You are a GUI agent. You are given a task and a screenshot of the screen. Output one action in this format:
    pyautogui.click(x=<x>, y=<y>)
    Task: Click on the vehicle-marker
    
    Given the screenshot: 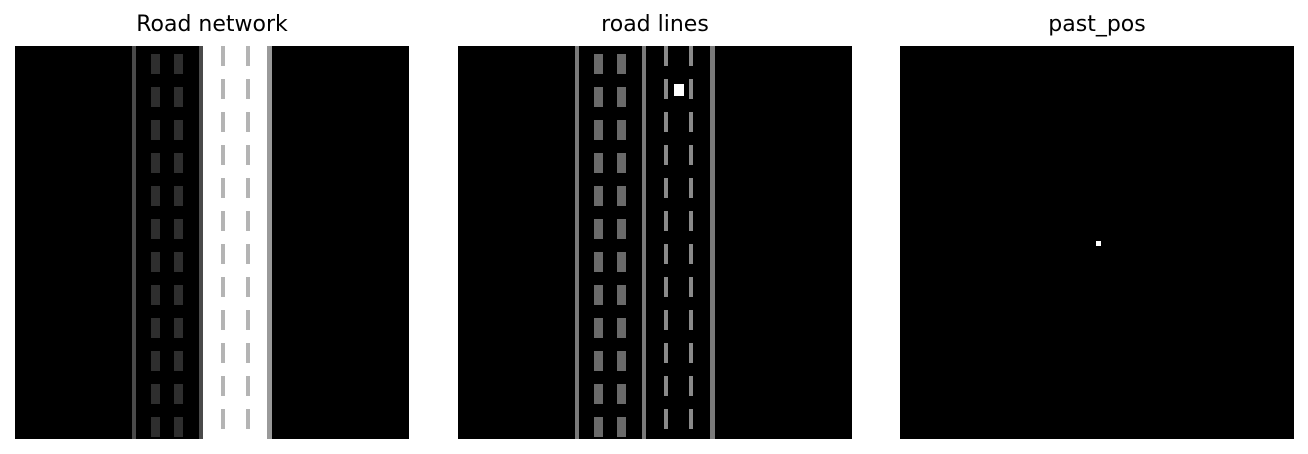 What is the action you would take?
    pyautogui.click(x=679, y=90)
    